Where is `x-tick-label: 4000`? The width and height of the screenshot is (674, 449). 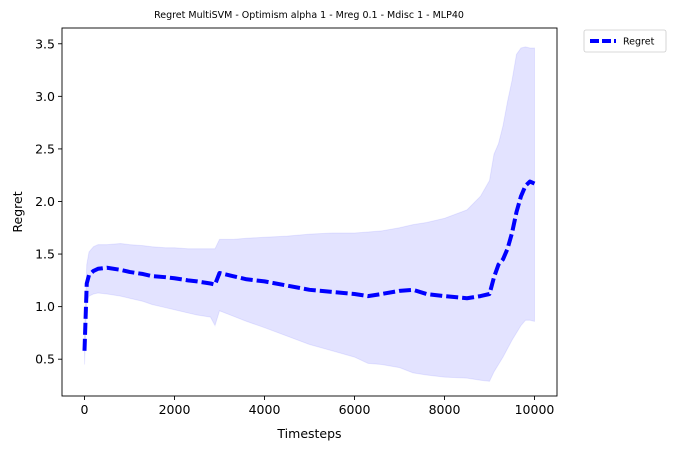
x-tick-label: 4000 is located at coordinates (265, 409).